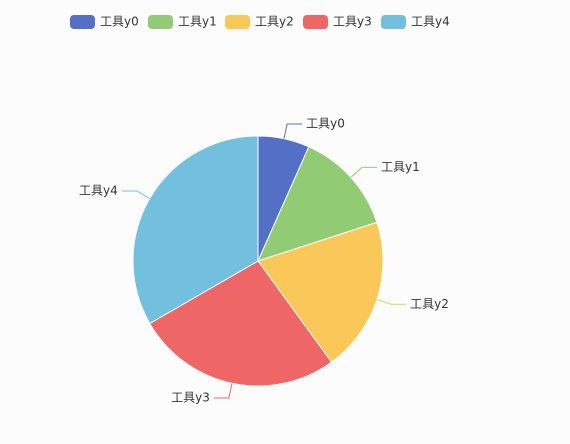 This screenshot has height=444, width=570. Describe the element at coordinates (430, 22) in the screenshot. I see `legend-label: 工具y4` at that location.